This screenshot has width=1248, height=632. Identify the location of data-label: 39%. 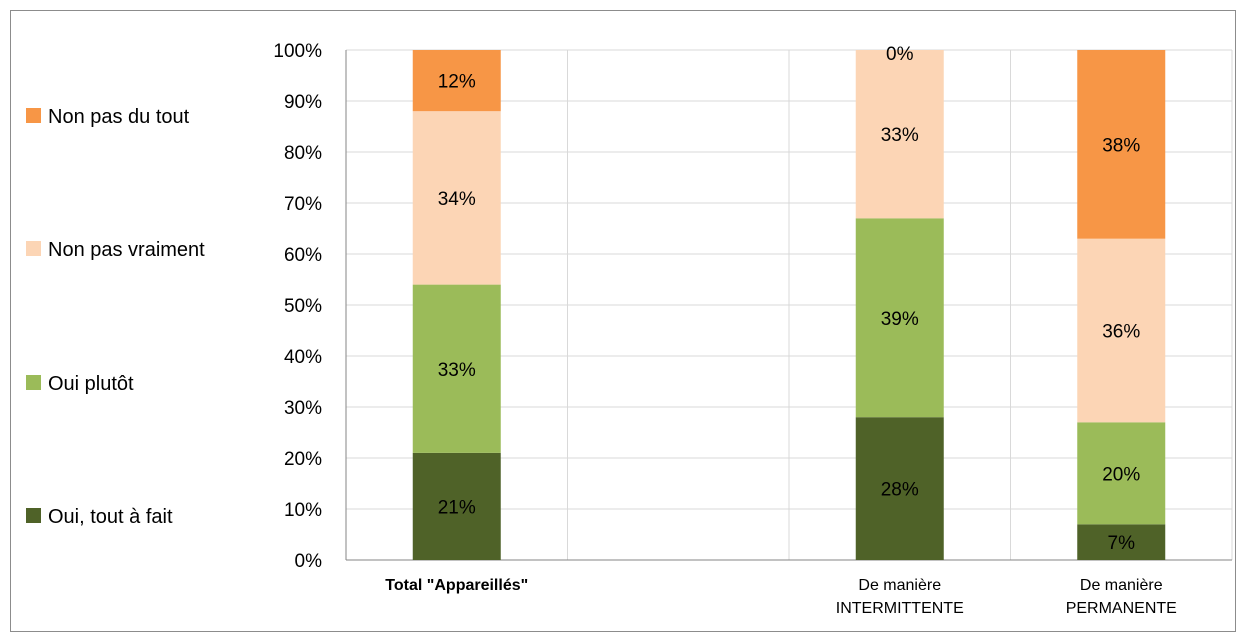
(900, 319).